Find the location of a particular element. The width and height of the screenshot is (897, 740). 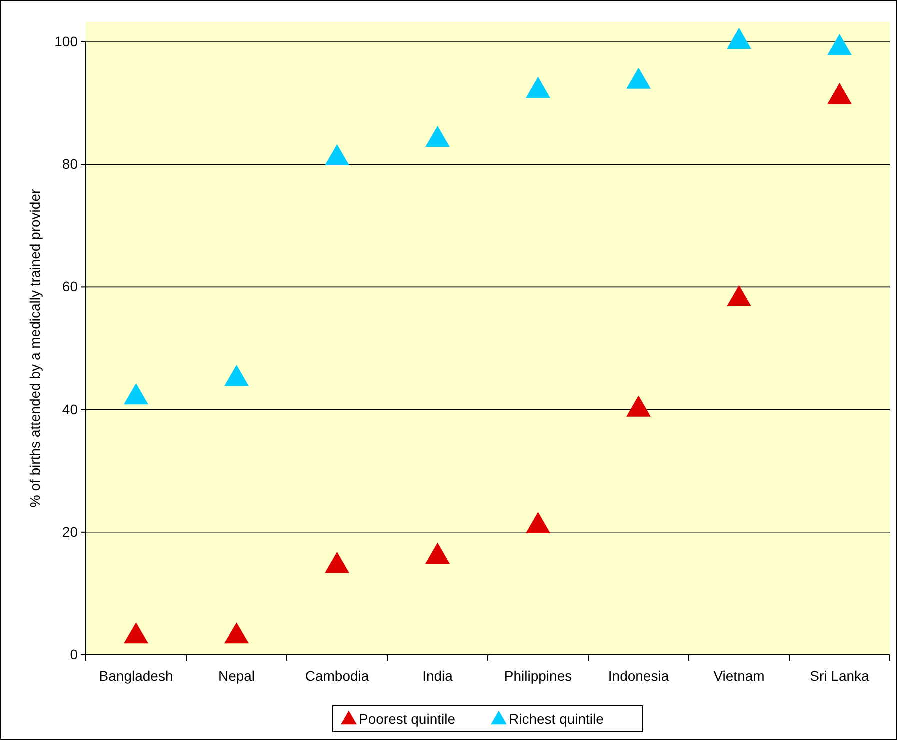

x-tick-label: Sri Lanka is located at coordinates (840, 676).